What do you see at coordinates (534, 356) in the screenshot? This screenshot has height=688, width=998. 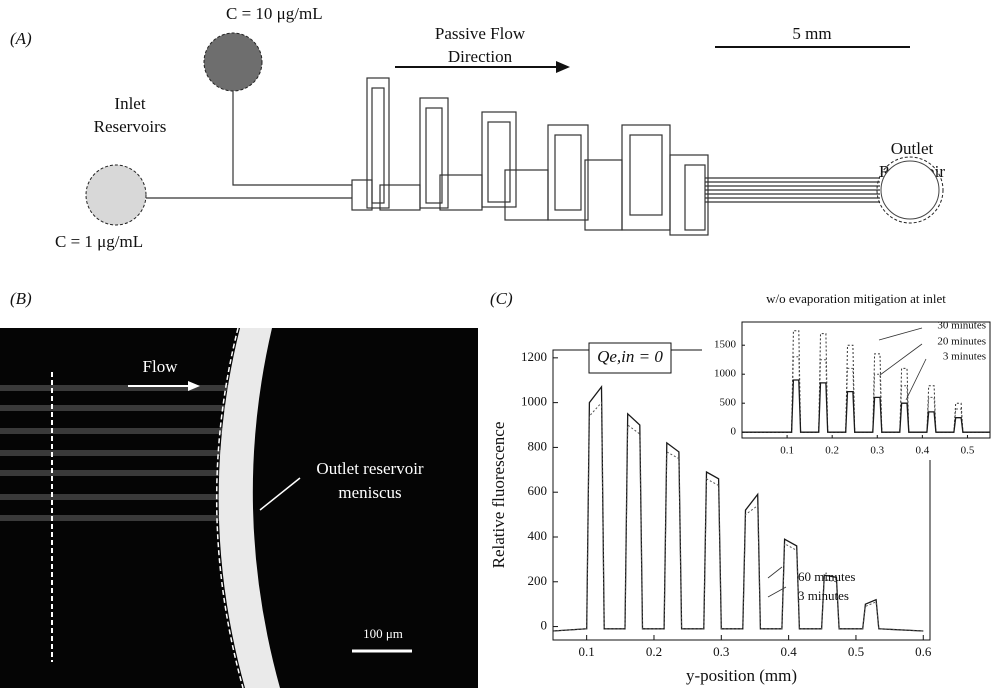 I see `y-tick-label: 1200` at bounding box center [534, 356].